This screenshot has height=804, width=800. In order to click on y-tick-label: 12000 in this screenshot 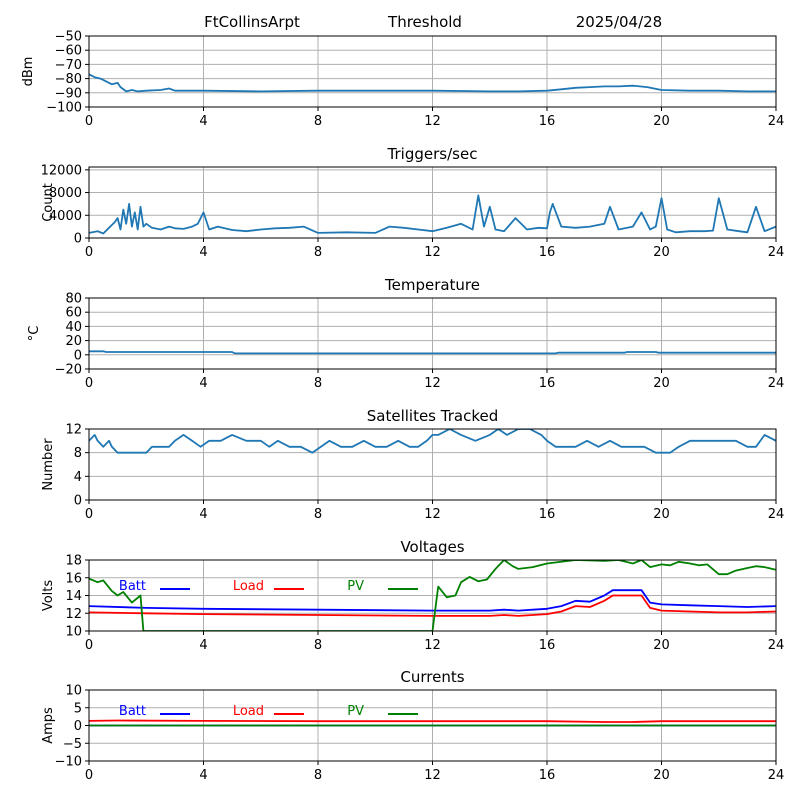, I will do `click(61, 170)`.